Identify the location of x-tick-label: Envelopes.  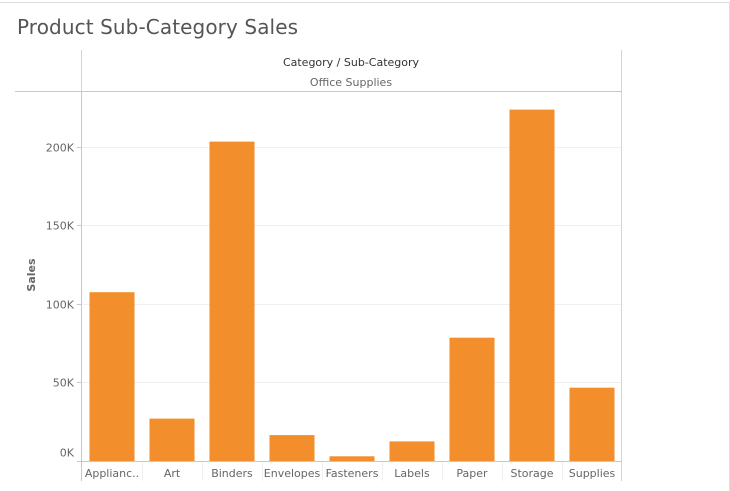
(292, 473).